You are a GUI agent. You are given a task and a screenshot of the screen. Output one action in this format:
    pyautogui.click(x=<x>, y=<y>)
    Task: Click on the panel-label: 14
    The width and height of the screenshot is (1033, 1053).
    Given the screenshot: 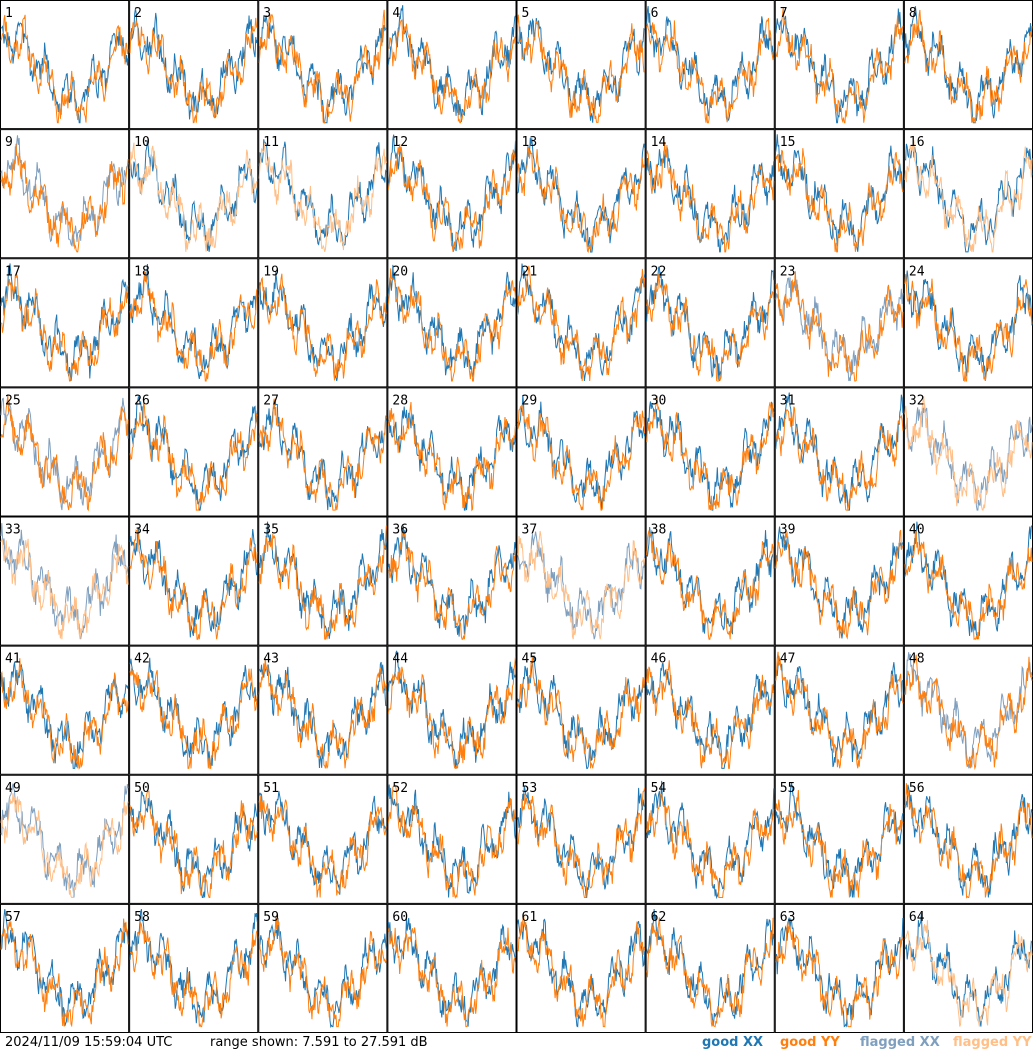 What is the action you would take?
    pyautogui.click(x=659, y=142)
    